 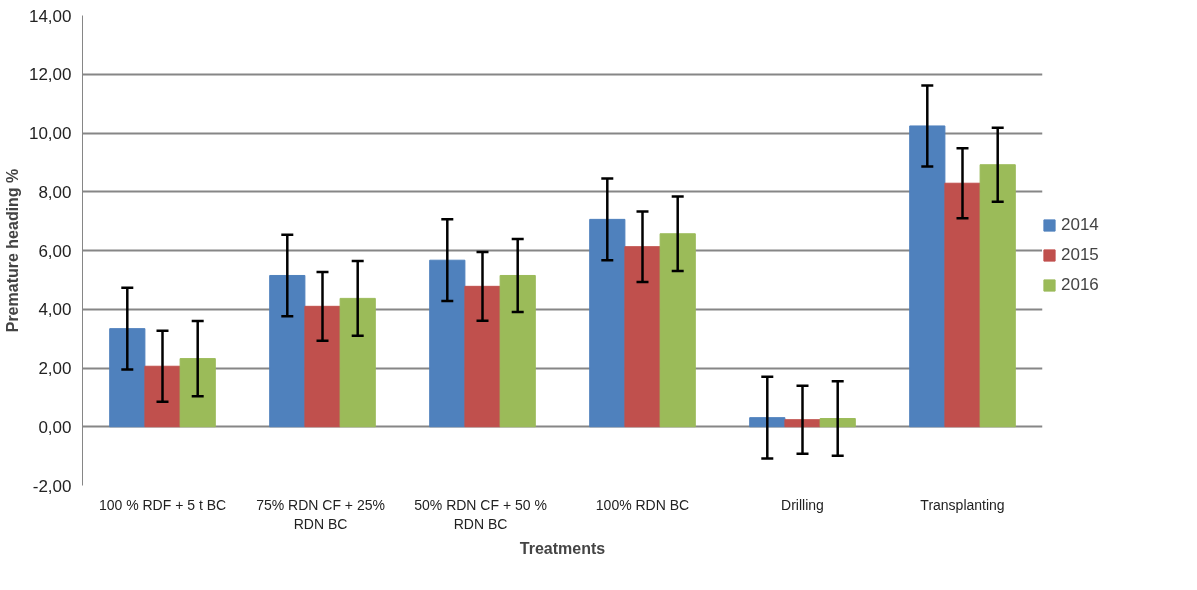 I want to click on legend-label: 2014, so click(x=1080, y=225).